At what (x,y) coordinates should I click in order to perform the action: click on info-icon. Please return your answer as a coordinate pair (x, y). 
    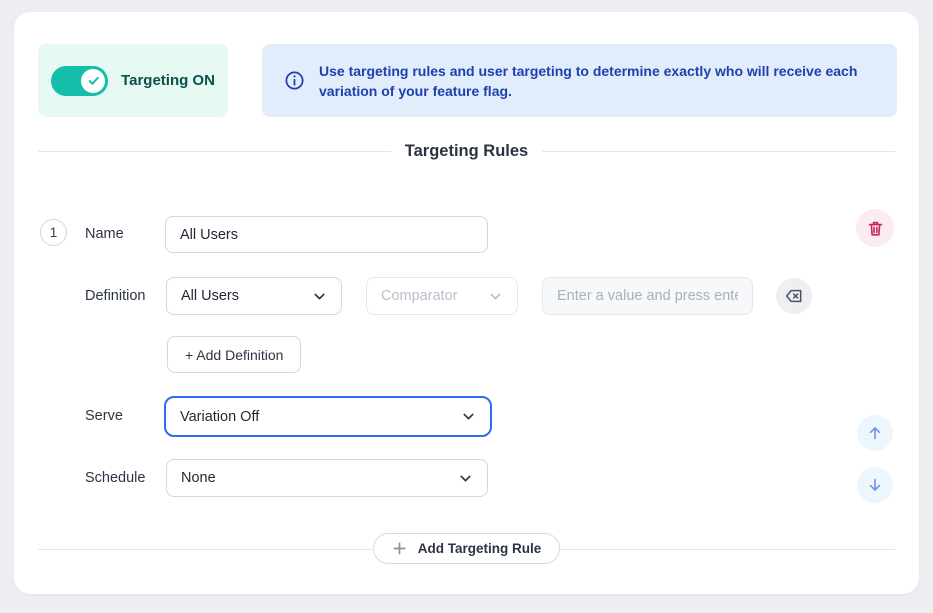
    Looking at the image, I should click on (294, 80).